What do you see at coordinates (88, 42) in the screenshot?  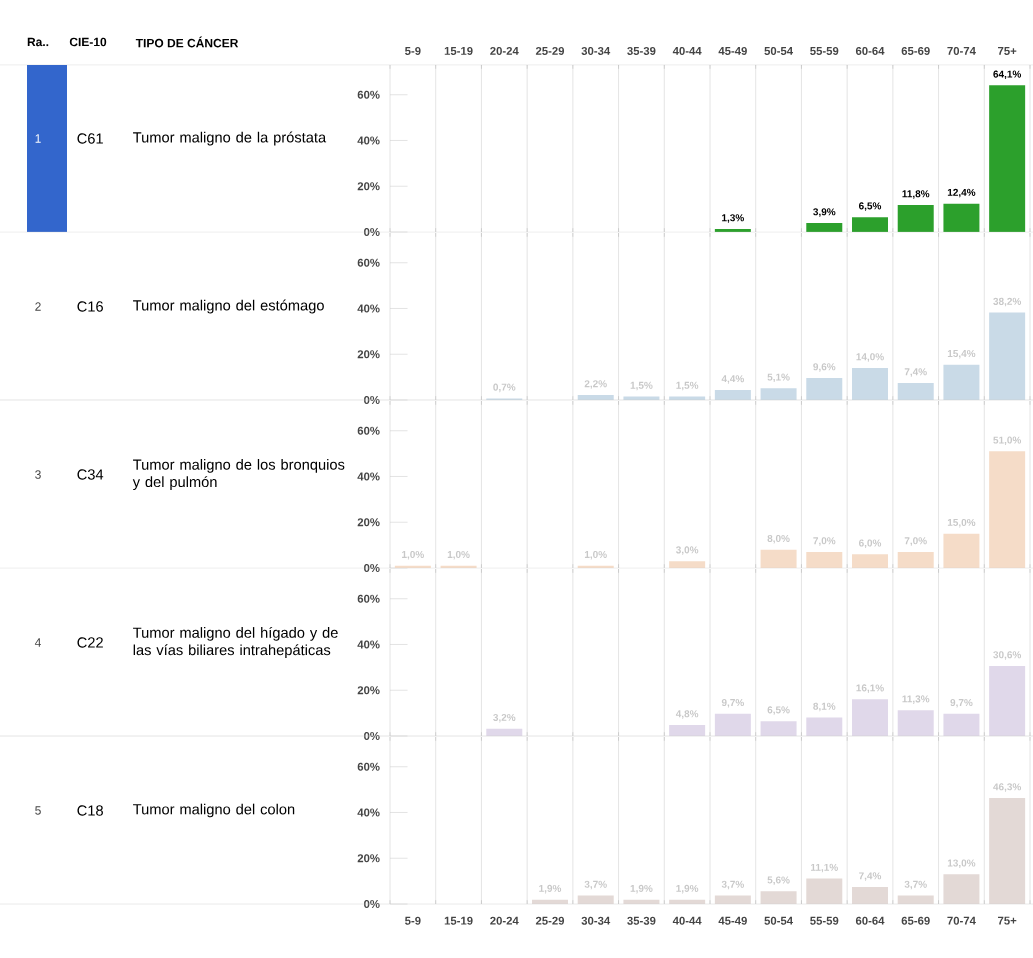 I see `text: CIE-10` at bounding box center [88, 42].